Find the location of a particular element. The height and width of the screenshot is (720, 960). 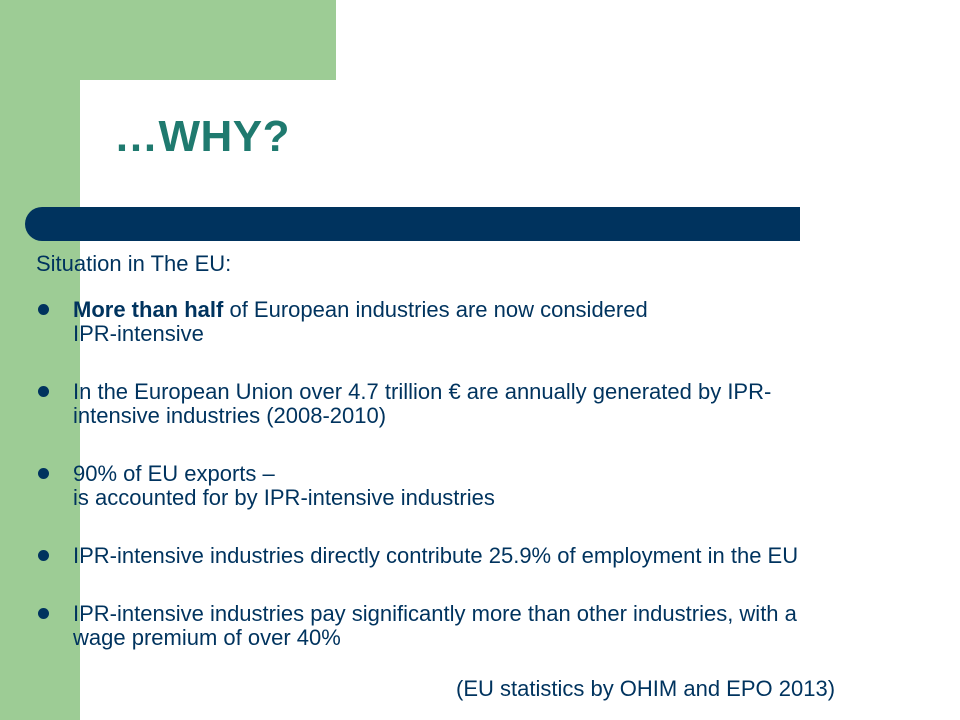

slide-title: …WHY? is located at coordinates (202, 136).